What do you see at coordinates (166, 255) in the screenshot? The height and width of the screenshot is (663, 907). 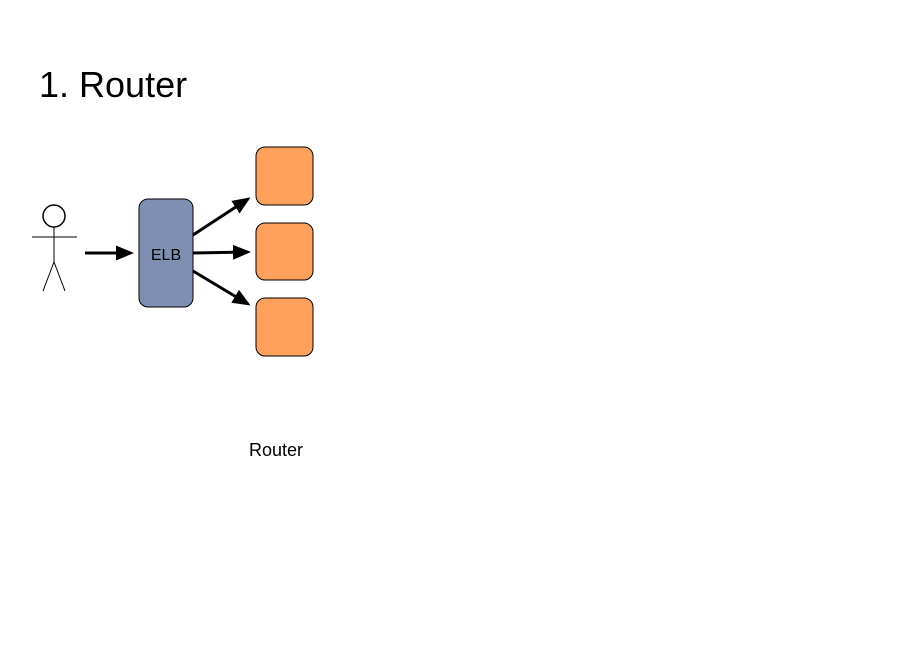 I see `elb-label: ELB` at bounding box center [166, 255].